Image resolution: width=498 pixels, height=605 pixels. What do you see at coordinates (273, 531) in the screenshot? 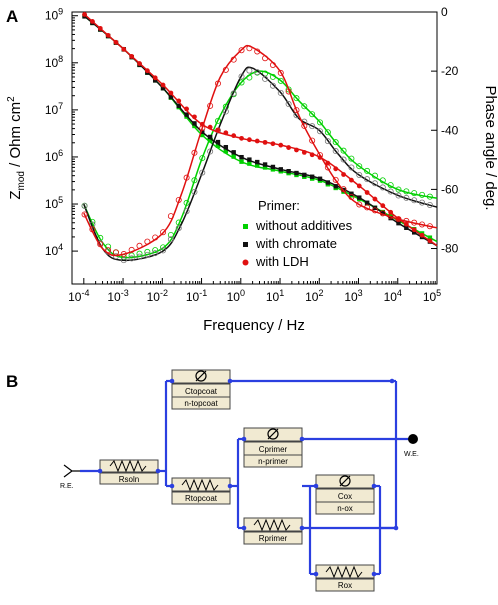
I see `rprimer-element: Rprimer` at bounding box center [273, 531].